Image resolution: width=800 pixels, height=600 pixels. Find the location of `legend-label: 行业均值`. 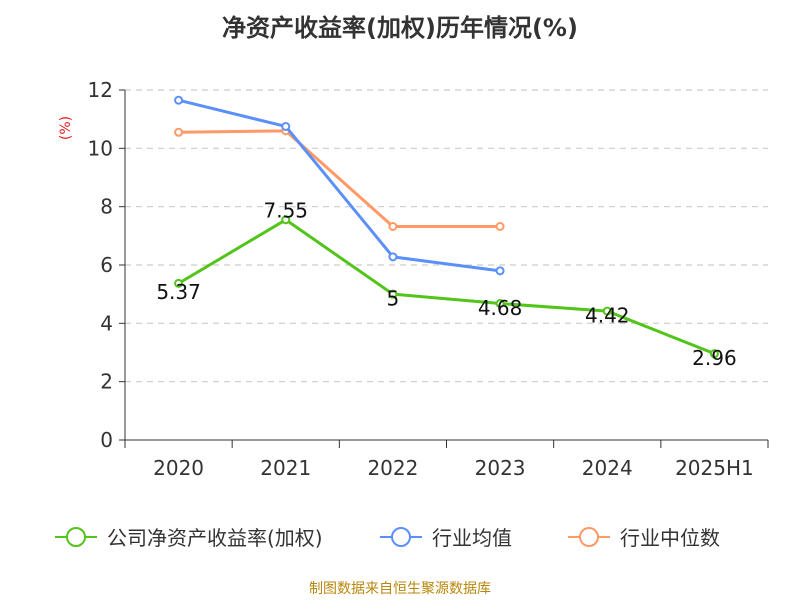

legend-label: 行业均值 is located at coordinates (472, 538).